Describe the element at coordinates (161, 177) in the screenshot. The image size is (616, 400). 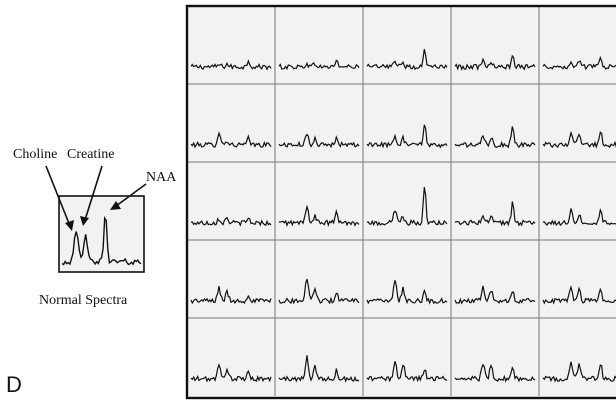
I see `naa-label: NAA` at that location.